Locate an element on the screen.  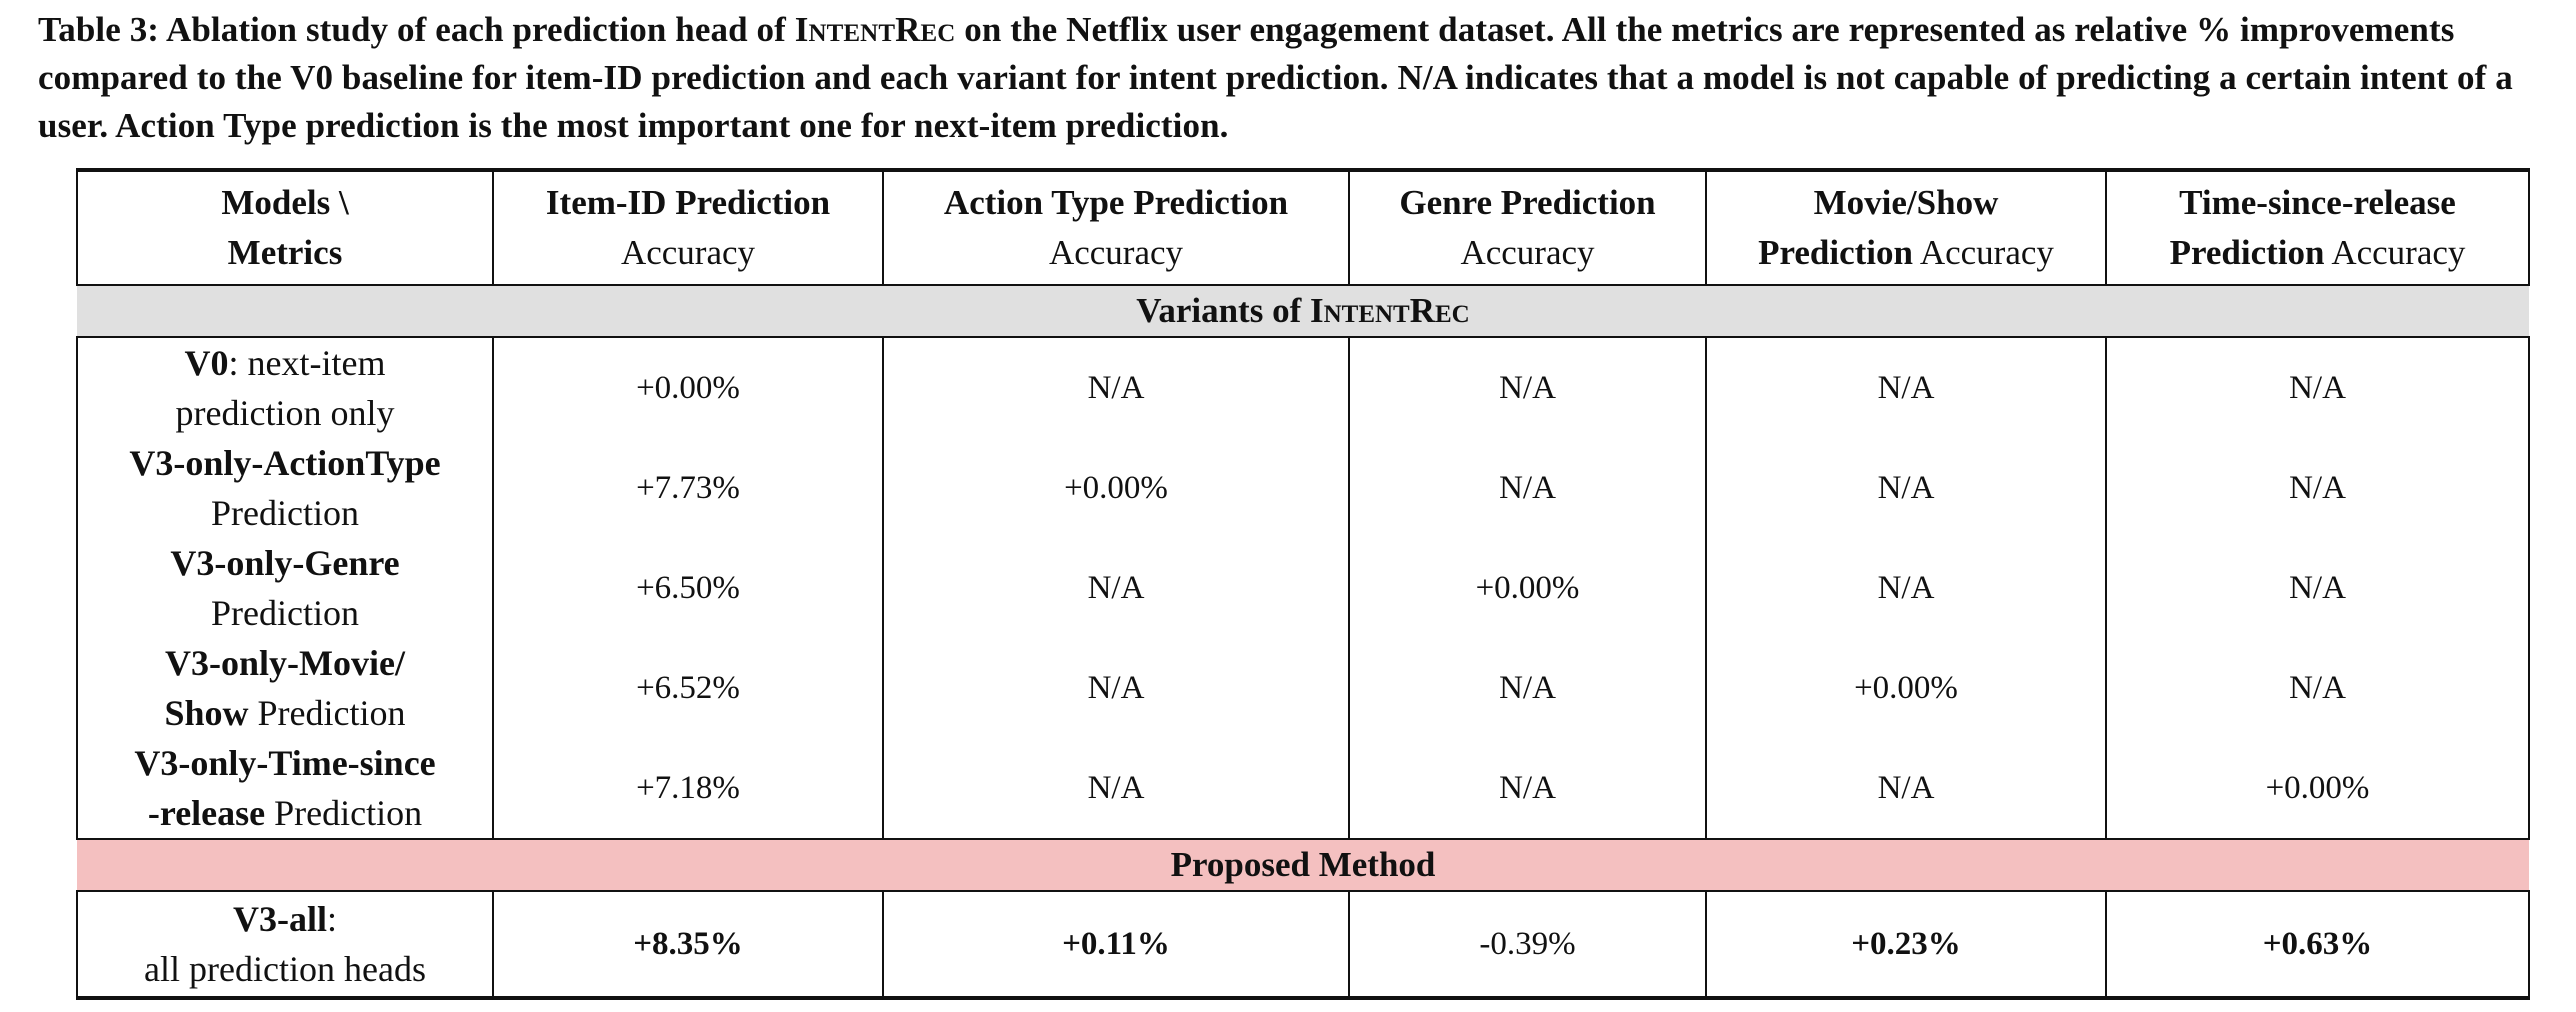
cell-item-id: +0.00% is located at coordinates (688, 387).